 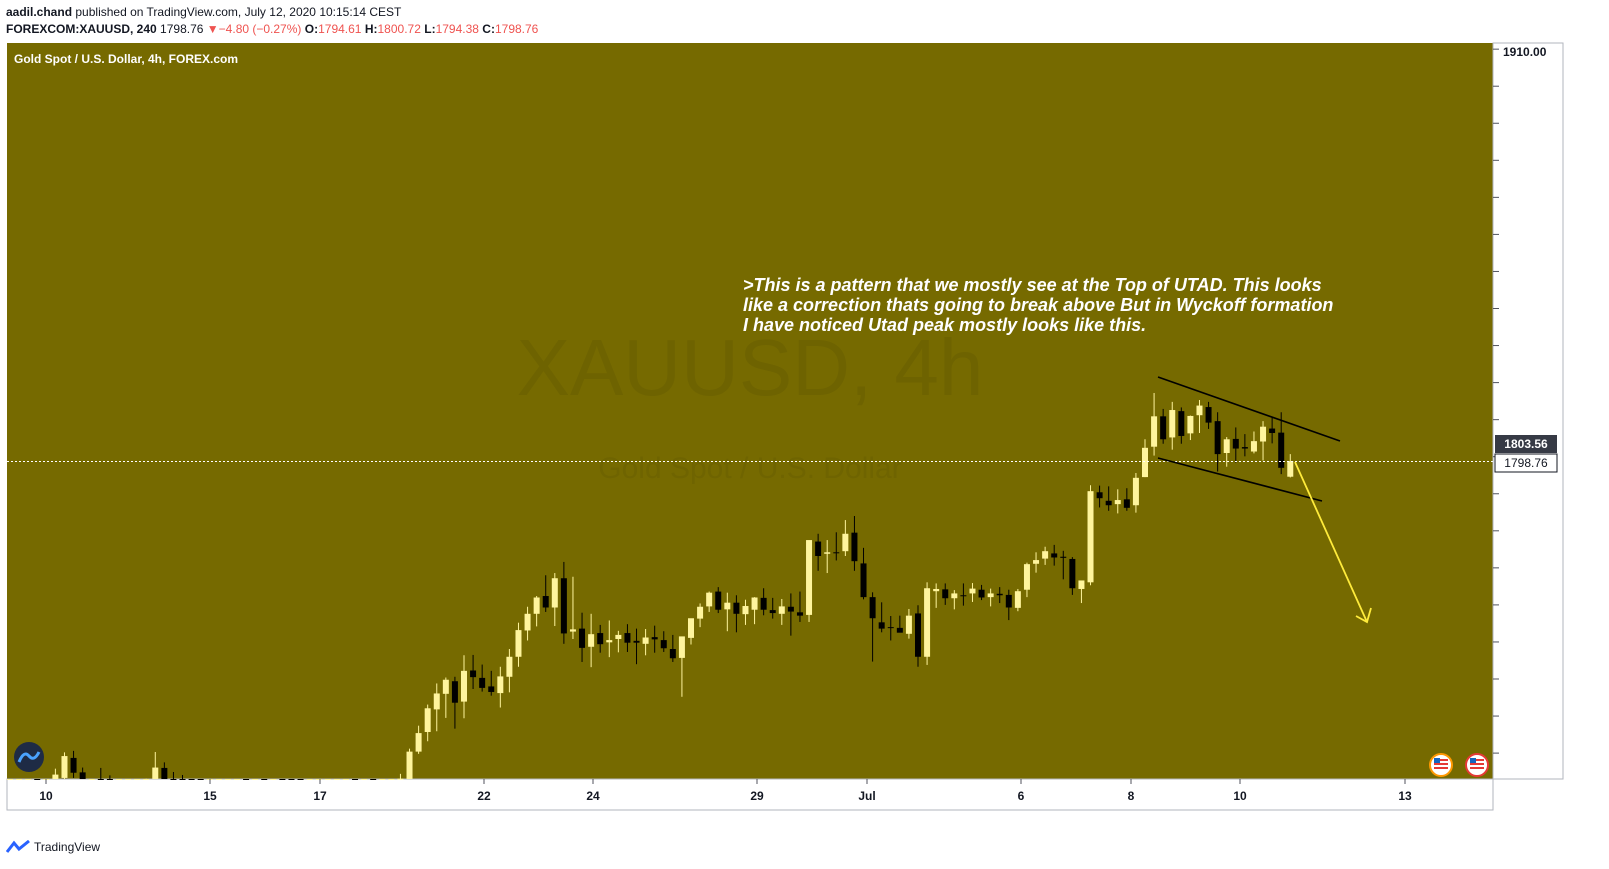 I want to click on channel-lower-line, so click(x=1240, y=479).